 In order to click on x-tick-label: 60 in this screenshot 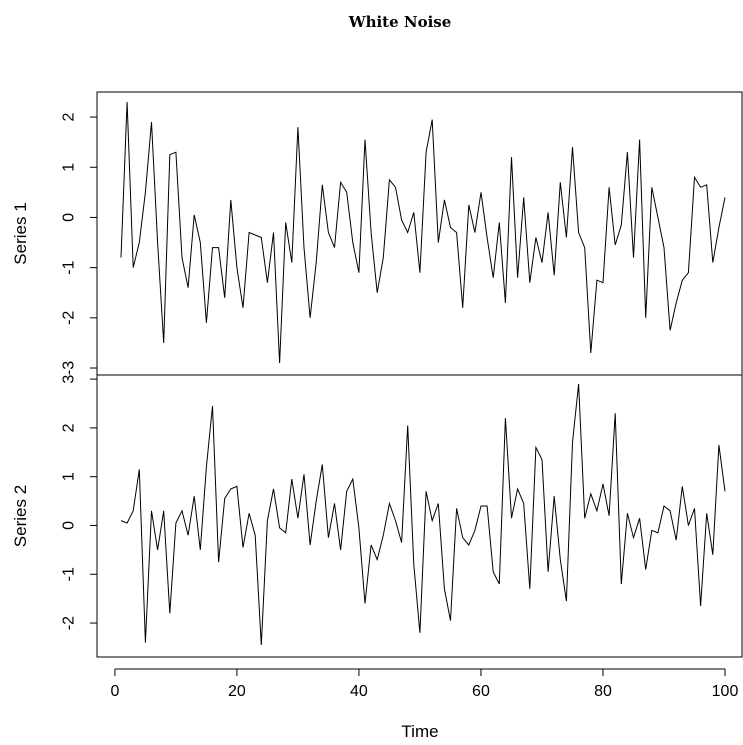, I will do `click(481, 691)`.